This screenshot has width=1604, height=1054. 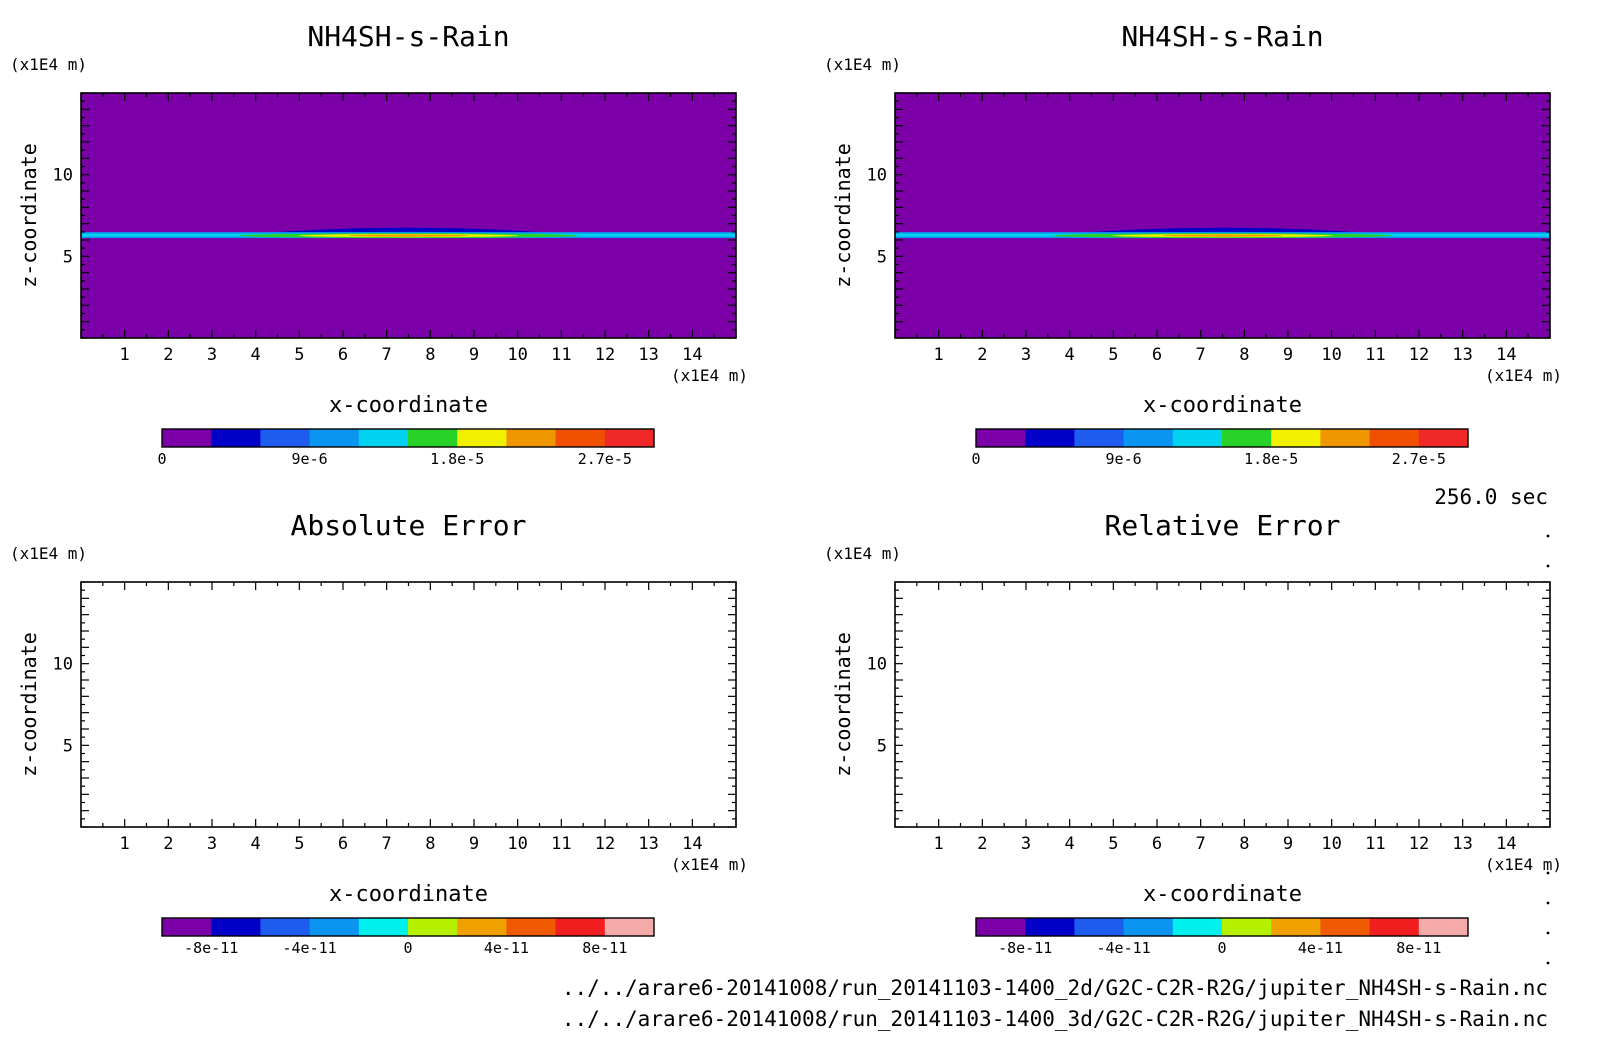 I want to click on colorbar-tick-label: 8e-11, so click(x=604, y=948).